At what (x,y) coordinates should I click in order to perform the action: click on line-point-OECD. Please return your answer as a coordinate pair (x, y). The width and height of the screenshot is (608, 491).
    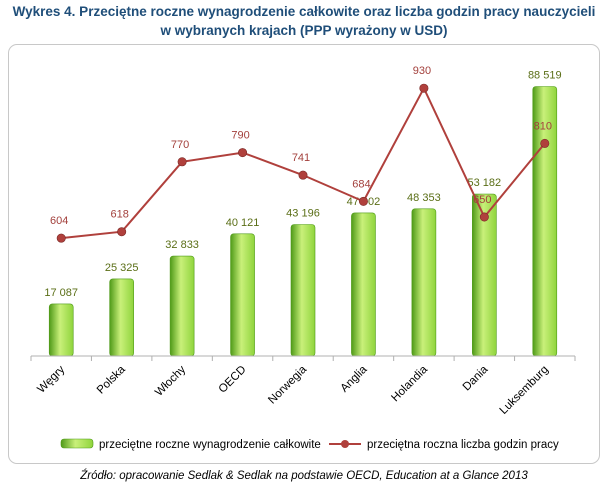
    Looking at the image, I should click on (243, 153).